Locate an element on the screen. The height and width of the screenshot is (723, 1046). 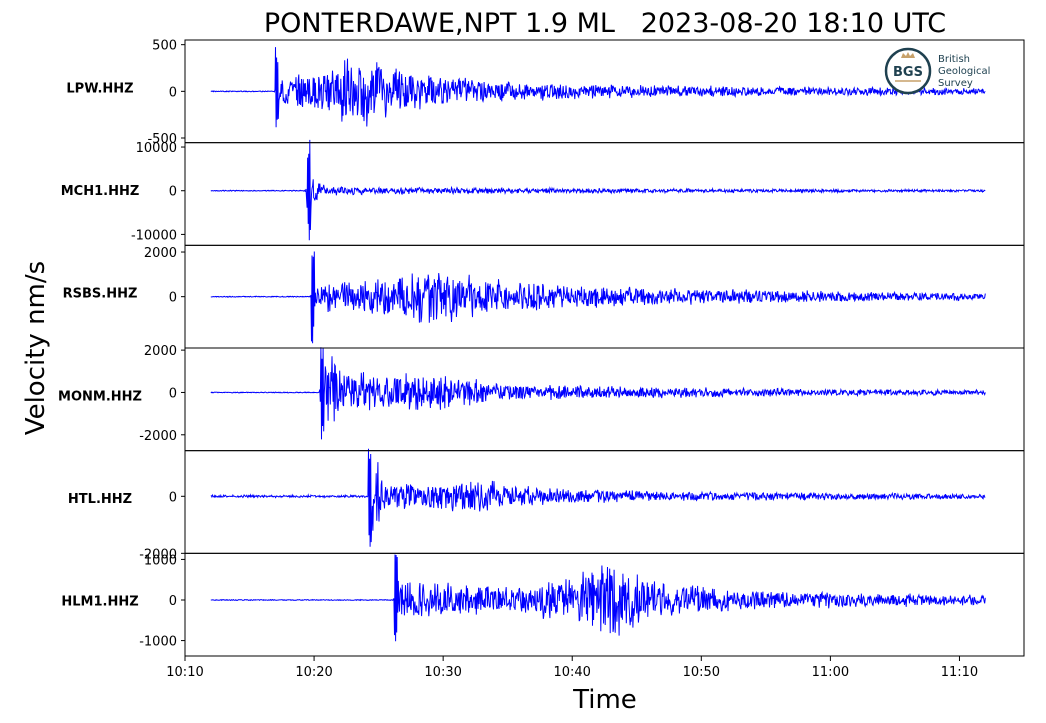
trace-panel: MCH1.HHZ 10000 0 -10000 is located at coordinates (543, 192).